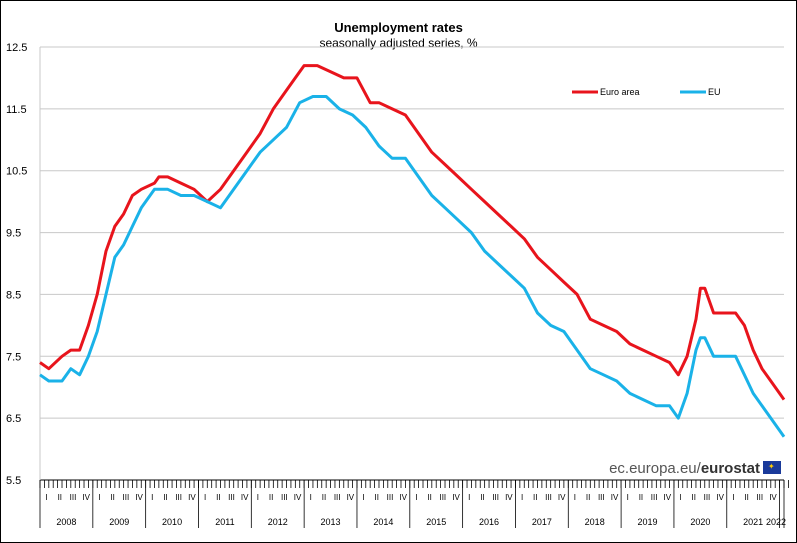 This screenshot has height=543, width=797. I want to click on x-year-label: 2012, so click(278, 522).